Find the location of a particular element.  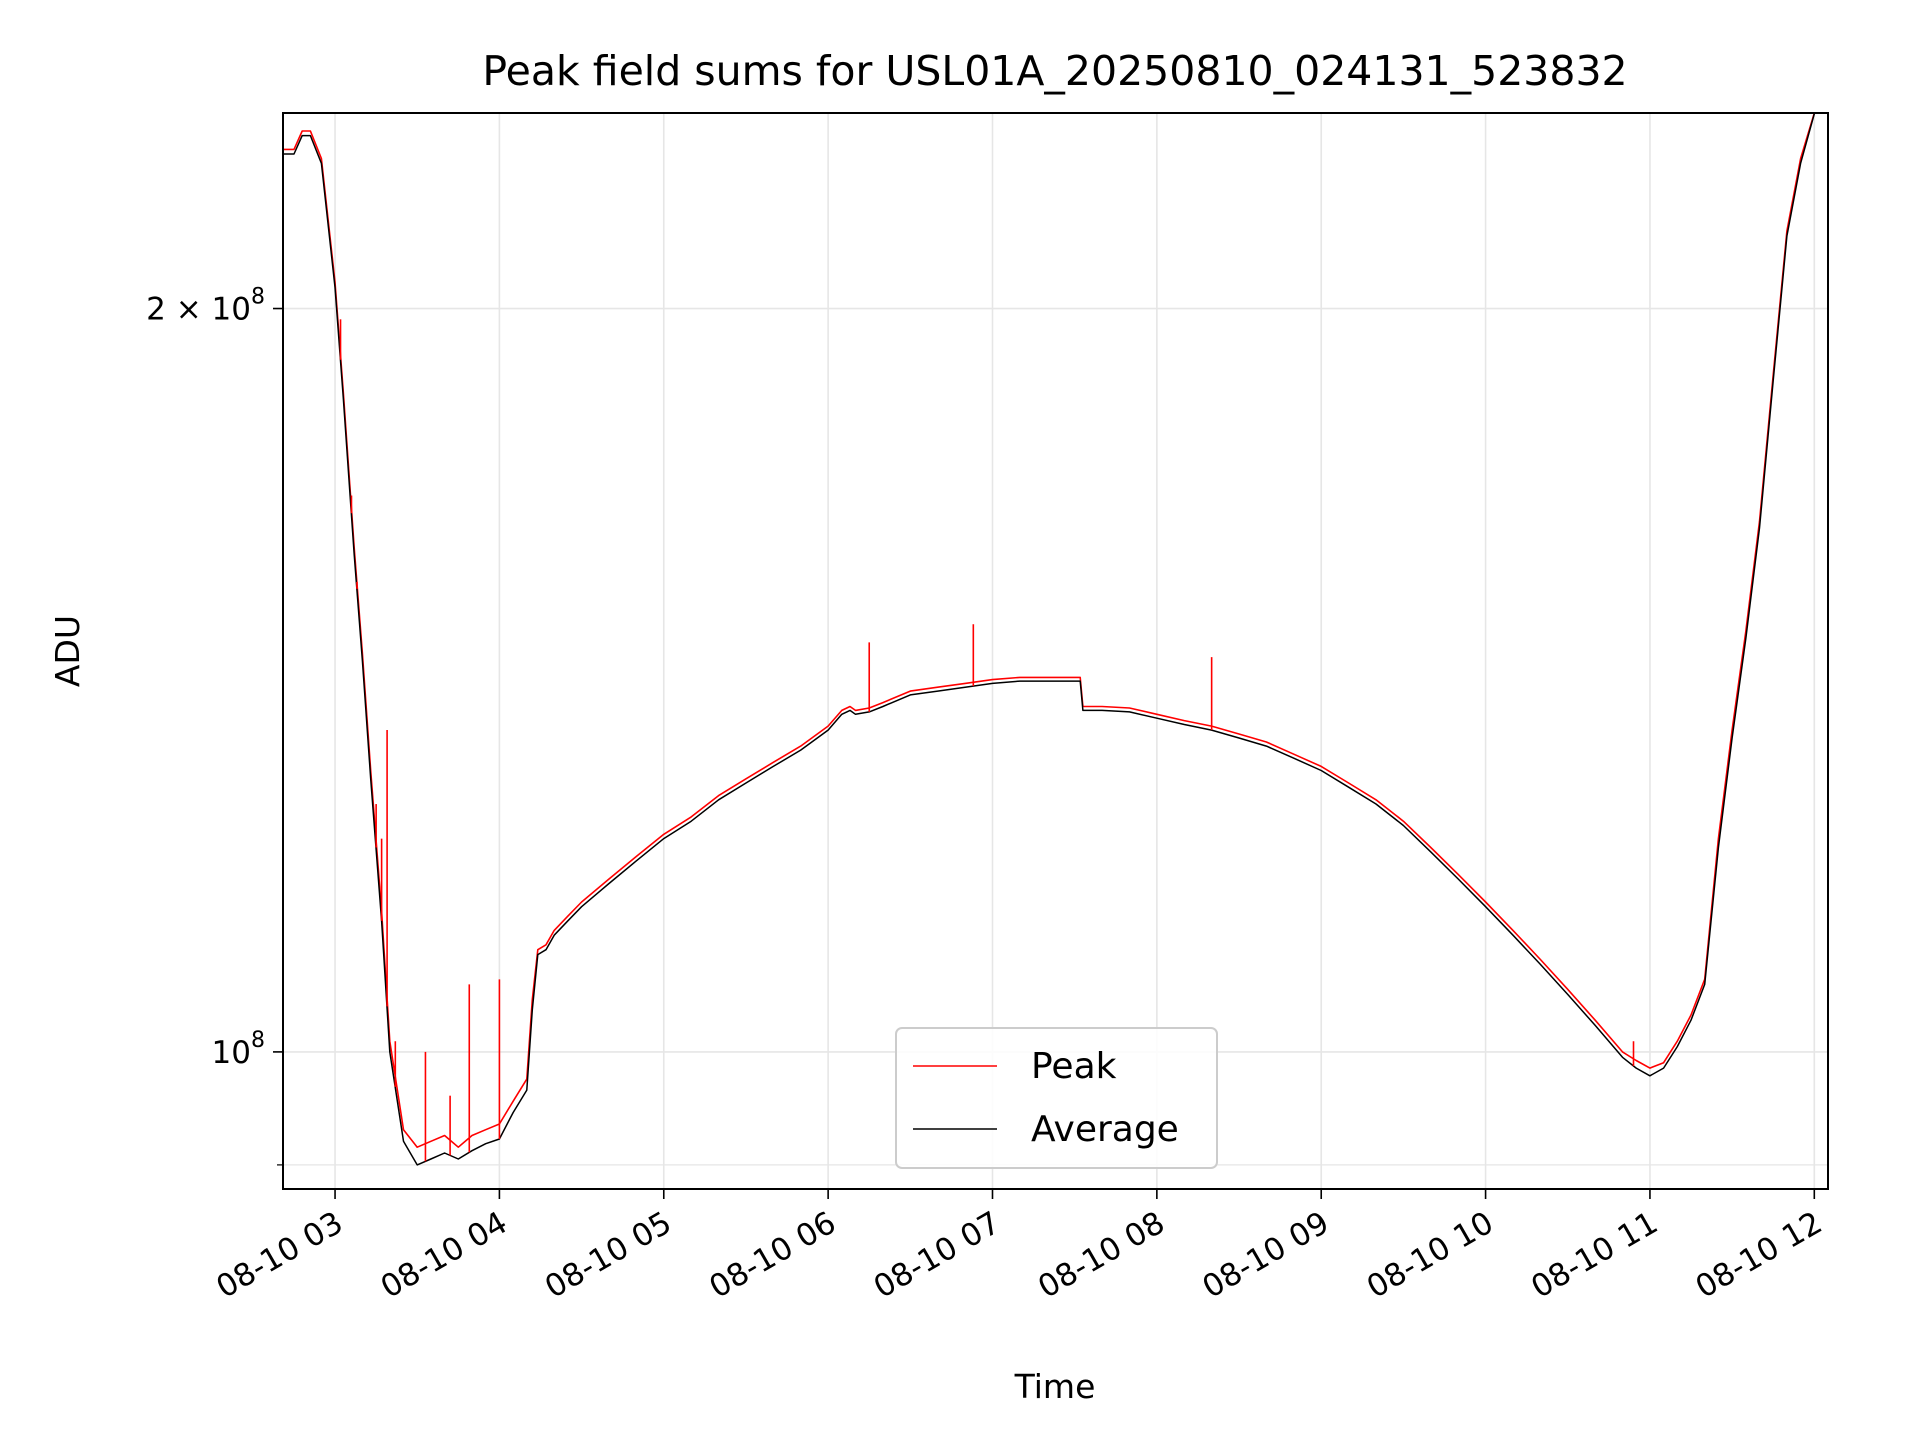

legend: Peak Average is located at coordinates (1056, 1098).